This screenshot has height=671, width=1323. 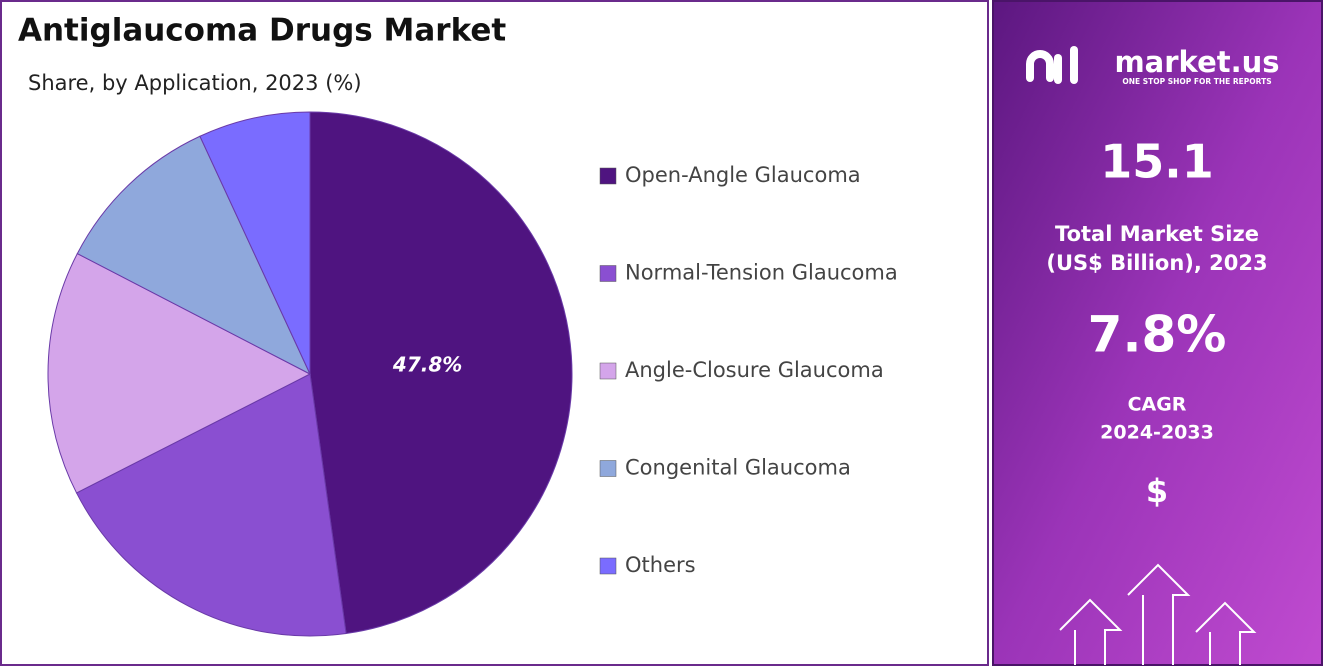 What do you see at coordinates (1156, 263) in the screenshot?
I see `market-size-label: (US$ Billion), 2023` at bounding box center [1156, 263].